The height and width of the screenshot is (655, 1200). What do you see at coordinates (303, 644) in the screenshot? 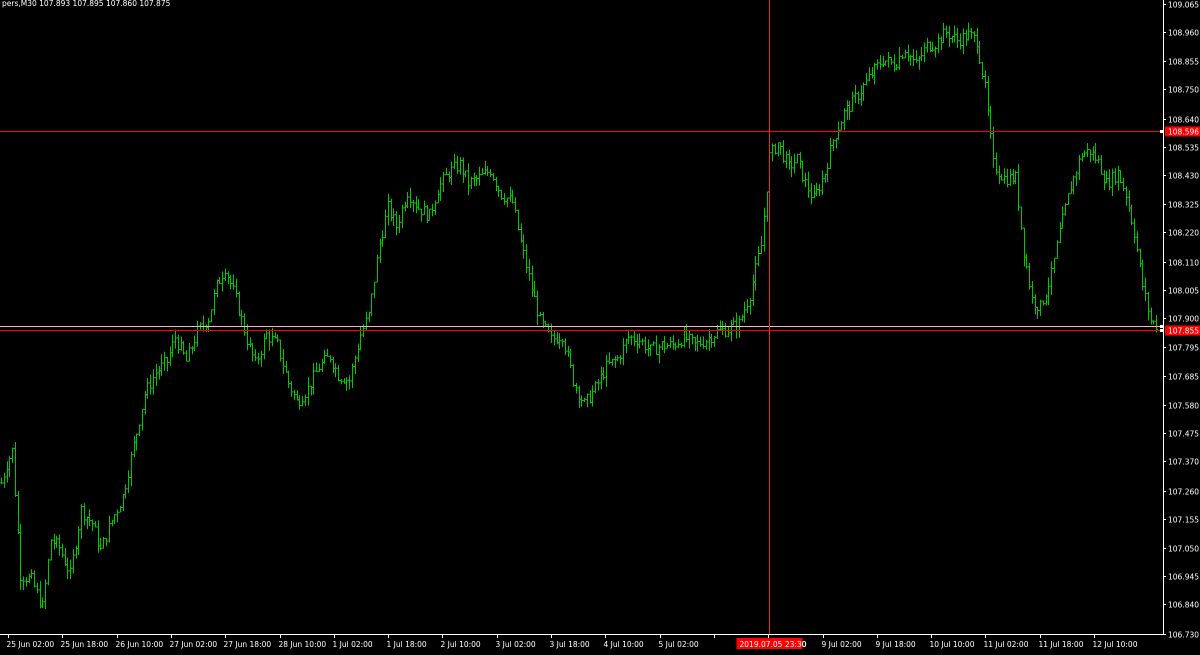
I see `time-tick-label: 28 Jun 10:00` at bounding box center [303, 644].